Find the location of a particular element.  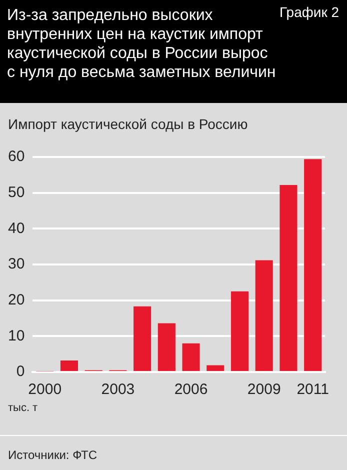

x-tick-label: 2006 is located at coordinates (191, 389).